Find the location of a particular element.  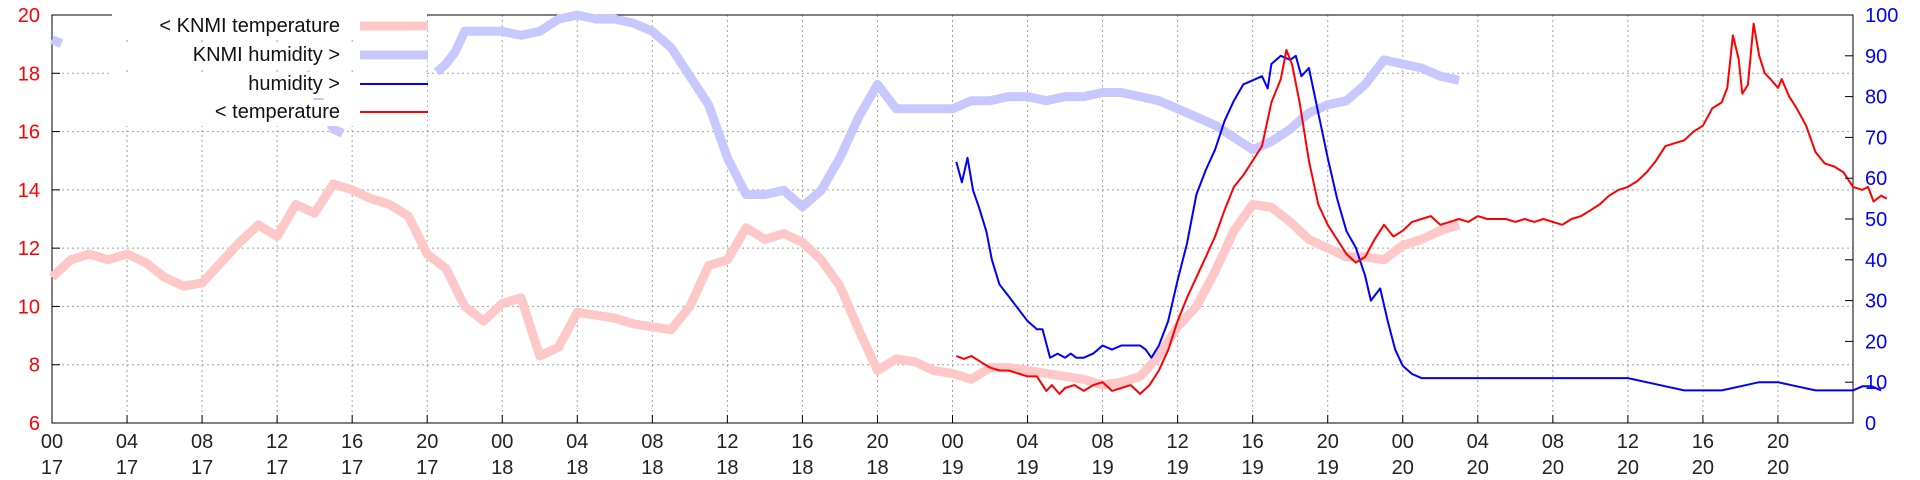

right-tick-label: 70 is located at coordinates (1876, 138).